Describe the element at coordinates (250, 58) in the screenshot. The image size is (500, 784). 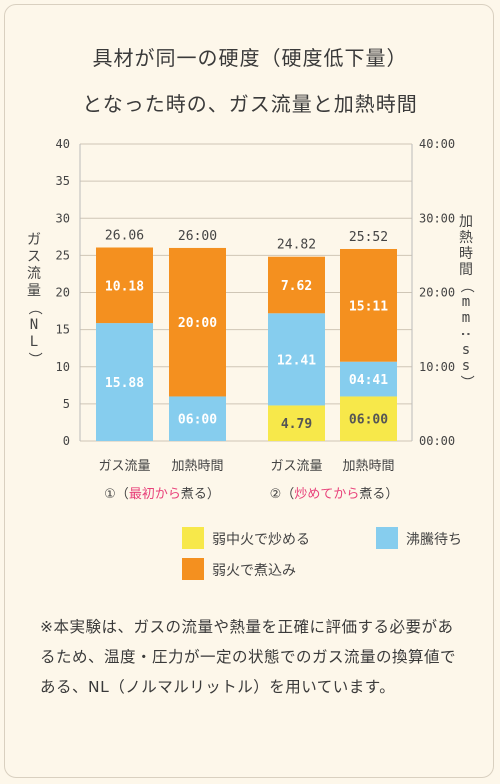
I see `chart-title-line1: 具材が同一の硬度（硬度低下量）` at that location.